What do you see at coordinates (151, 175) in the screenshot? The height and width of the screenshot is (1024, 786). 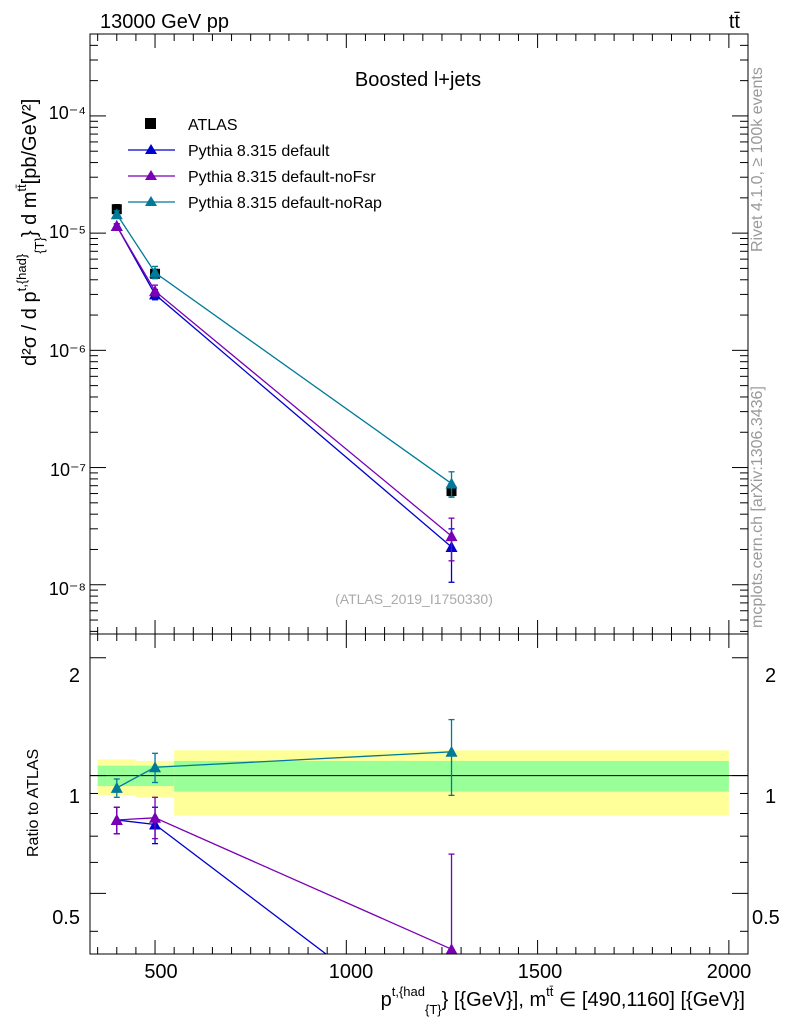 I see `legend-marker-nofsr` at bounding box center [151, 175].